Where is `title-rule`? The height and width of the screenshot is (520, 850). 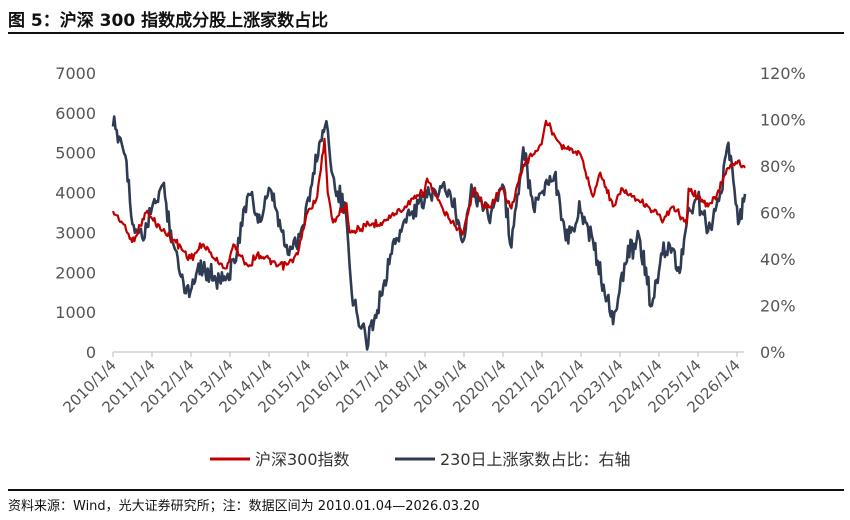 title-rule is located at coordinates (426, 33).